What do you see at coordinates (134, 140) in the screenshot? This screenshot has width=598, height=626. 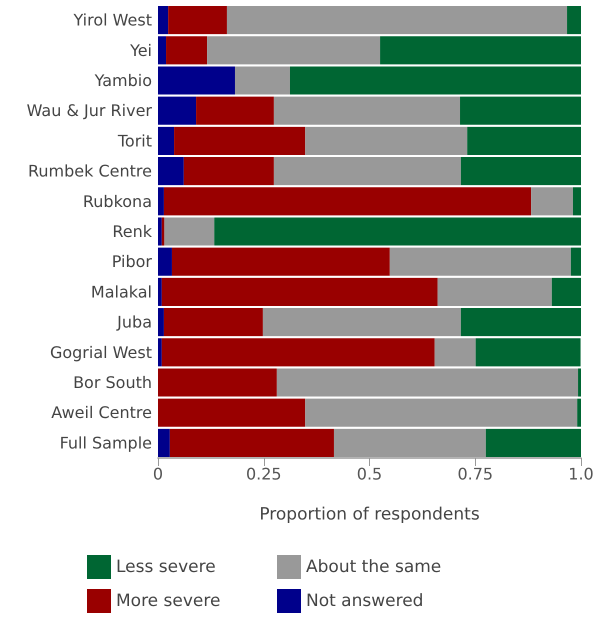 I see `y-tick-label: Torit` at bounding box center [134, 140].